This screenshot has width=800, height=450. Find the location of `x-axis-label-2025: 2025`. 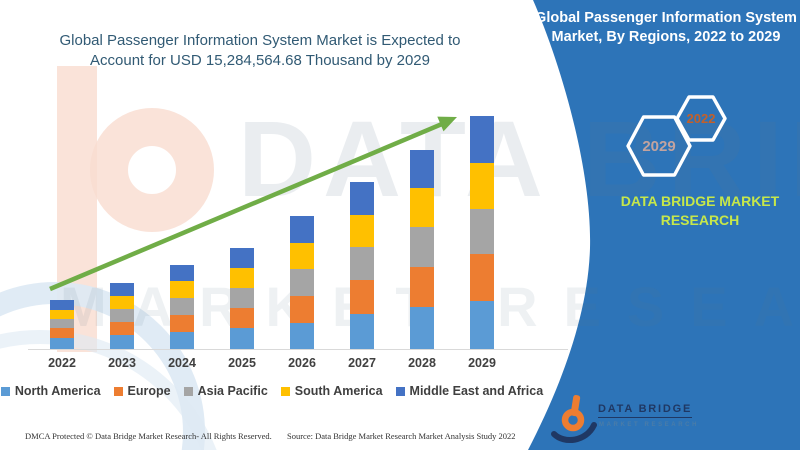

x-axis-label-2025: 2025 is located at coordinates (242, 363).